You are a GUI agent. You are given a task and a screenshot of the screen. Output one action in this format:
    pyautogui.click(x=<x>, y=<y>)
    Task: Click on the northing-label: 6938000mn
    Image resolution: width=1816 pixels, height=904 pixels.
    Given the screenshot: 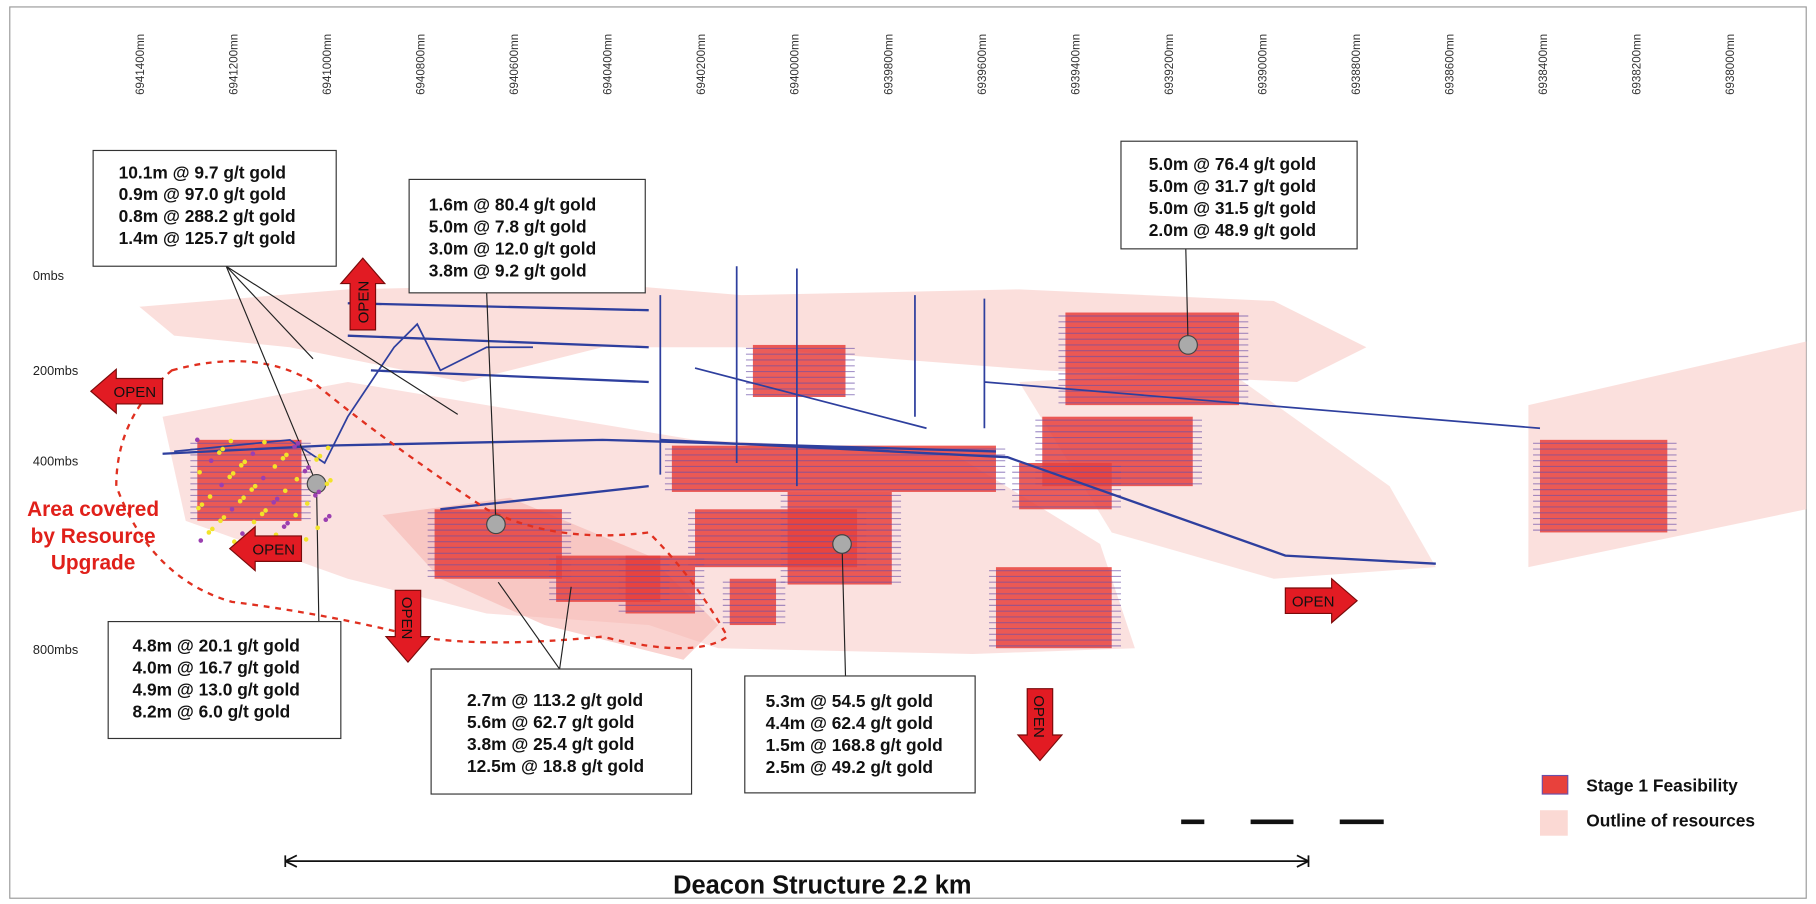 What is the action you would take?
    pyautogui.click(x=1731, y=64)
    